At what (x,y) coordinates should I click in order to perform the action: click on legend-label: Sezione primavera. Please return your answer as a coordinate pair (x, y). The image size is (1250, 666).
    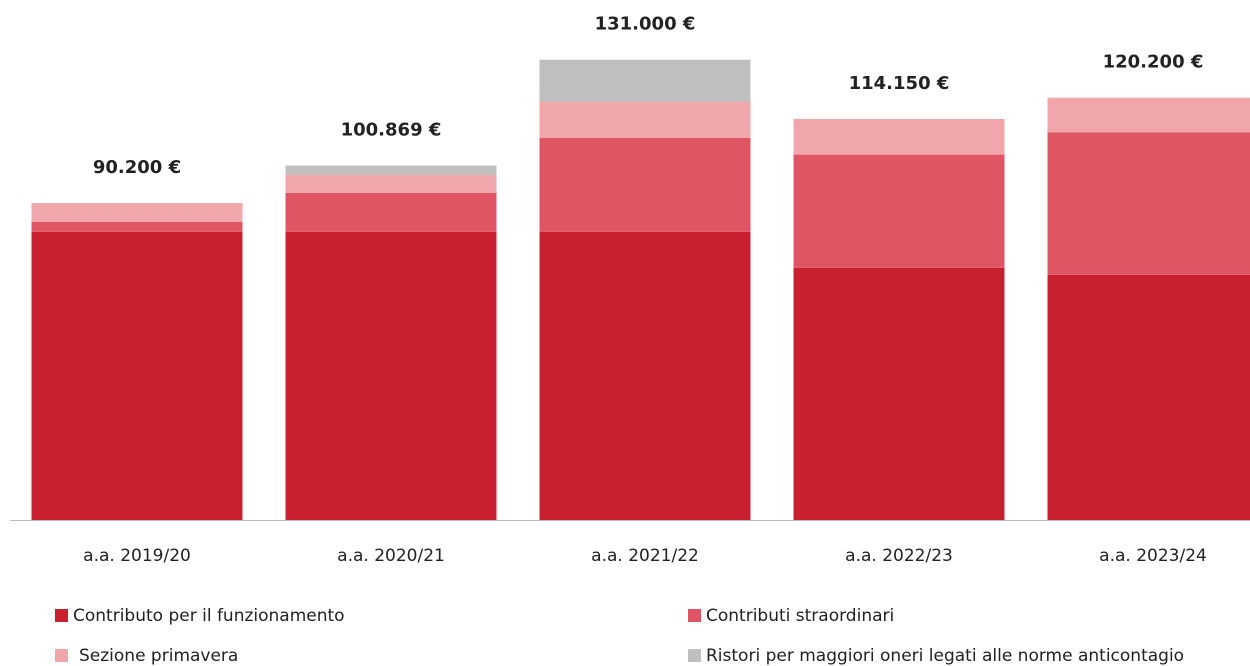
    Looking at the image, I should click on (158, 656).